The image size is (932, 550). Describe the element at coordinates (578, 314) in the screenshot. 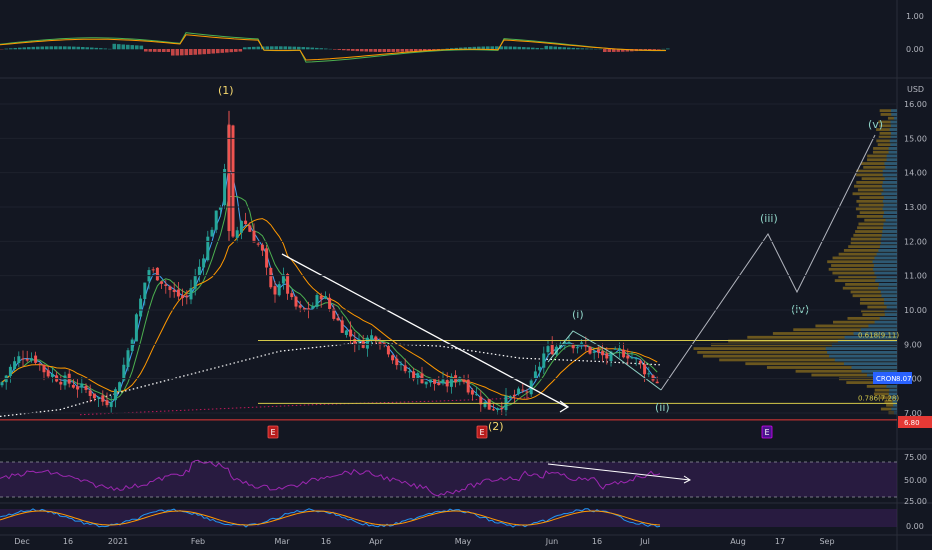

I see `wave-label-i: (i)` at that location.